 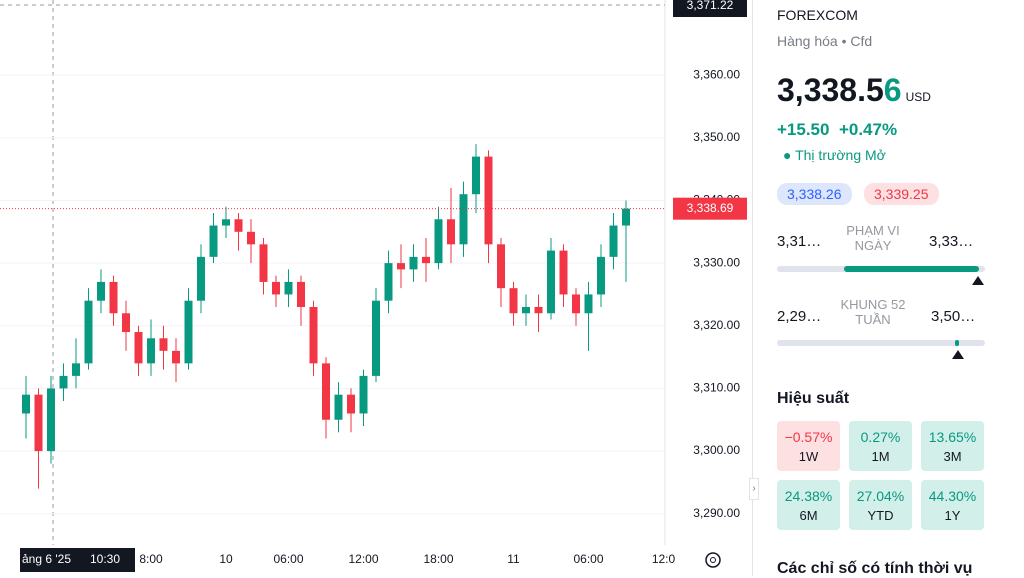 What do you see at coordinates (105, 559) in the screenshot?
I see `crosshair-time: 10:30` at bounding box center [105, 559].